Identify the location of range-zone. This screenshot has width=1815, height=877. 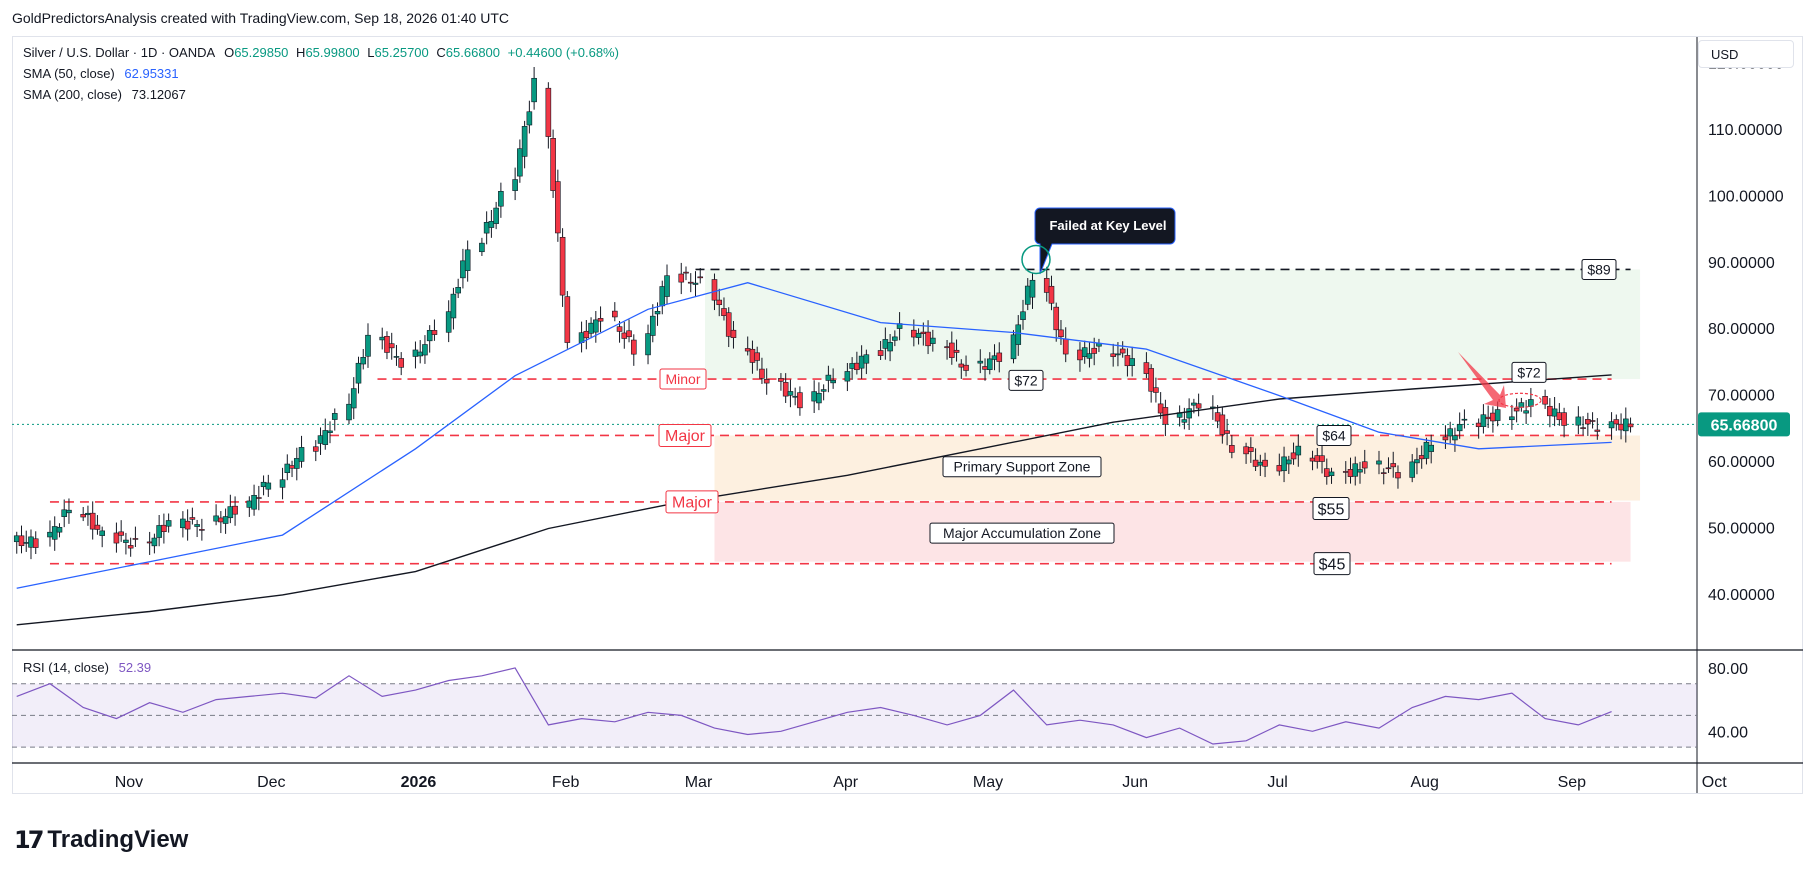
(1172, 324).